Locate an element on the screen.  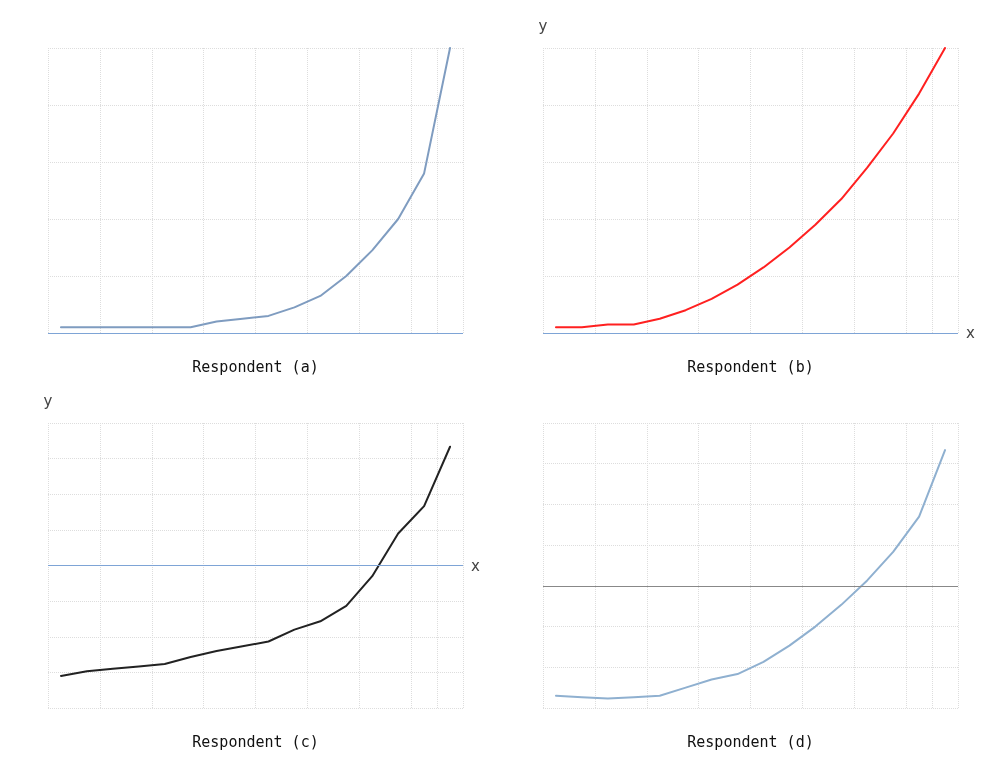
text: Respondent (d) is located at coordinates (750, 741).